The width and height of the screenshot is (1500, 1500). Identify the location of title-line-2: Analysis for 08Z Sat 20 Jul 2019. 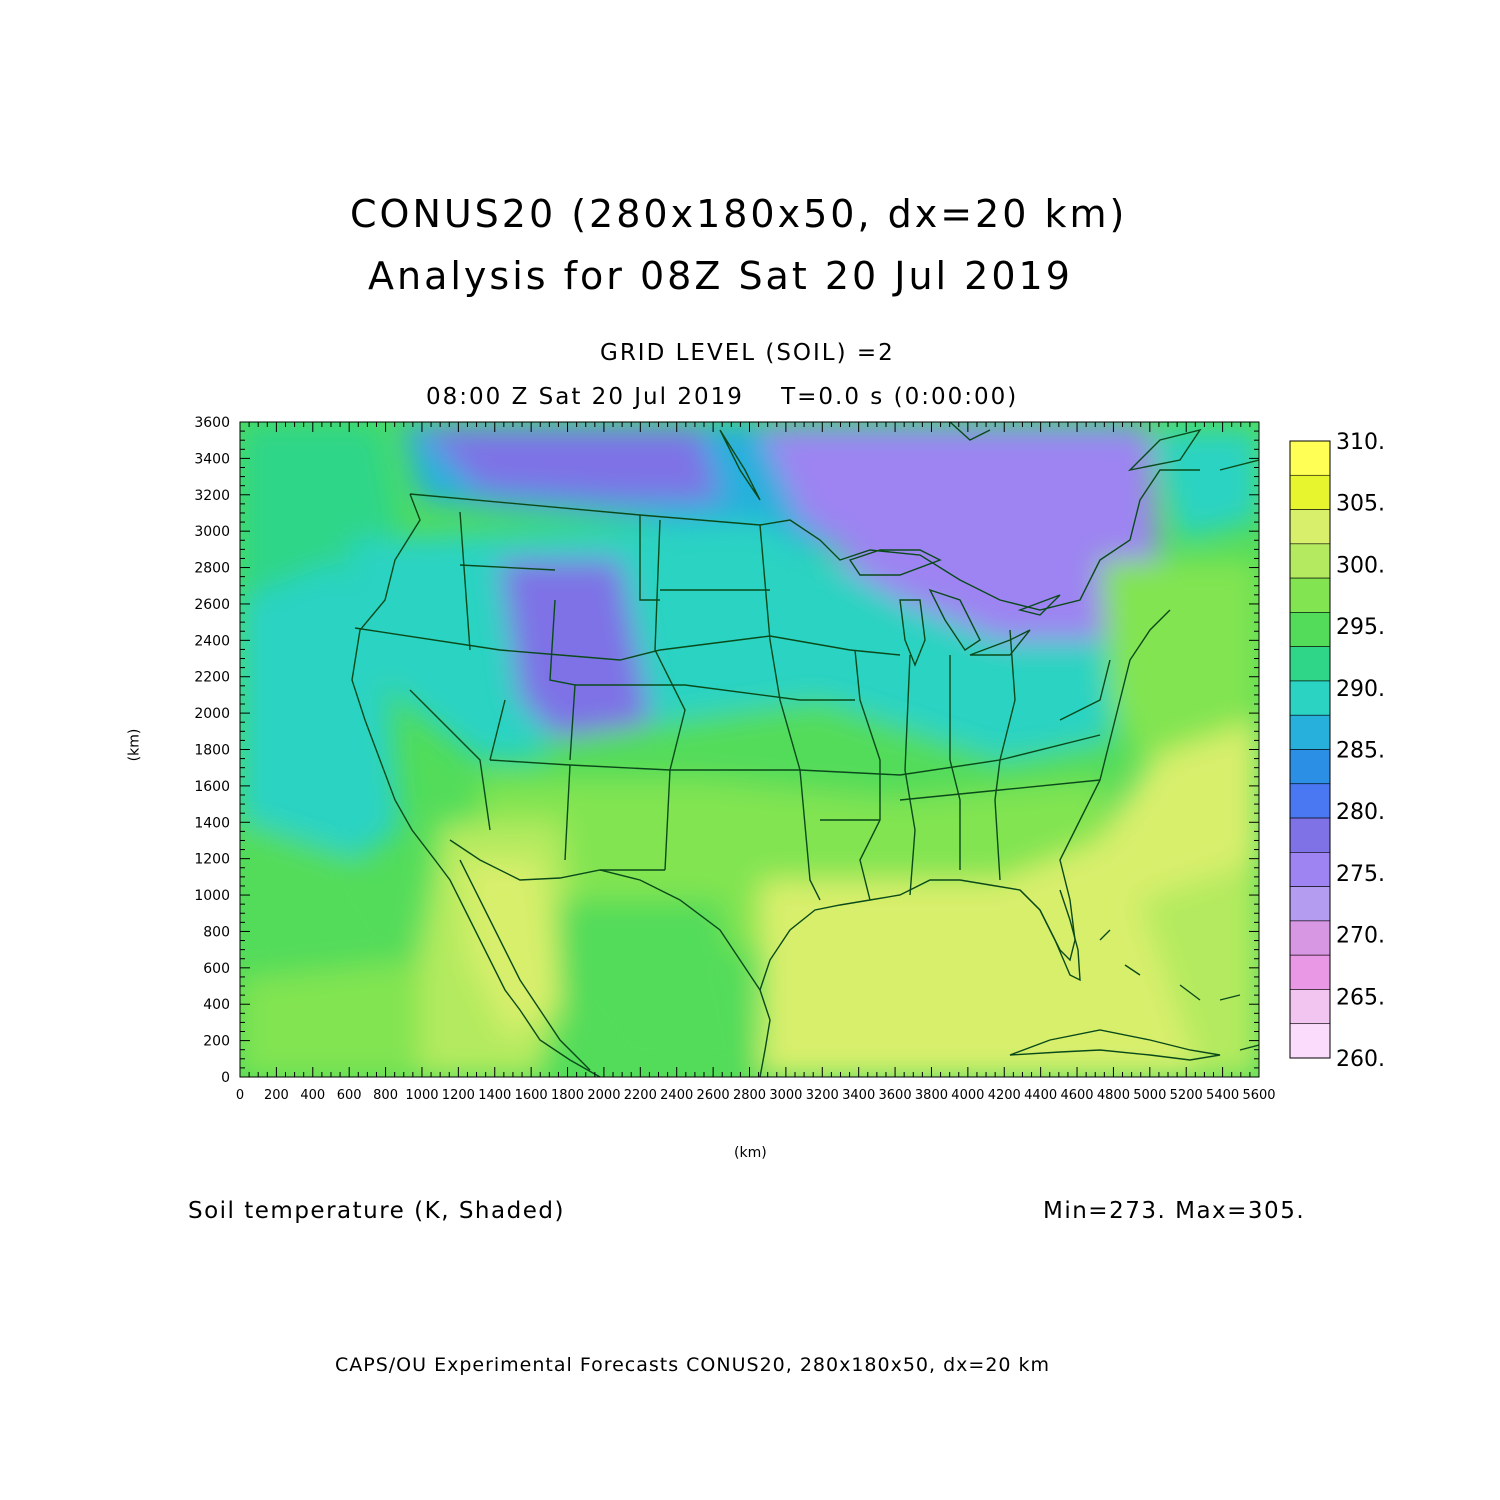
(720, 276).